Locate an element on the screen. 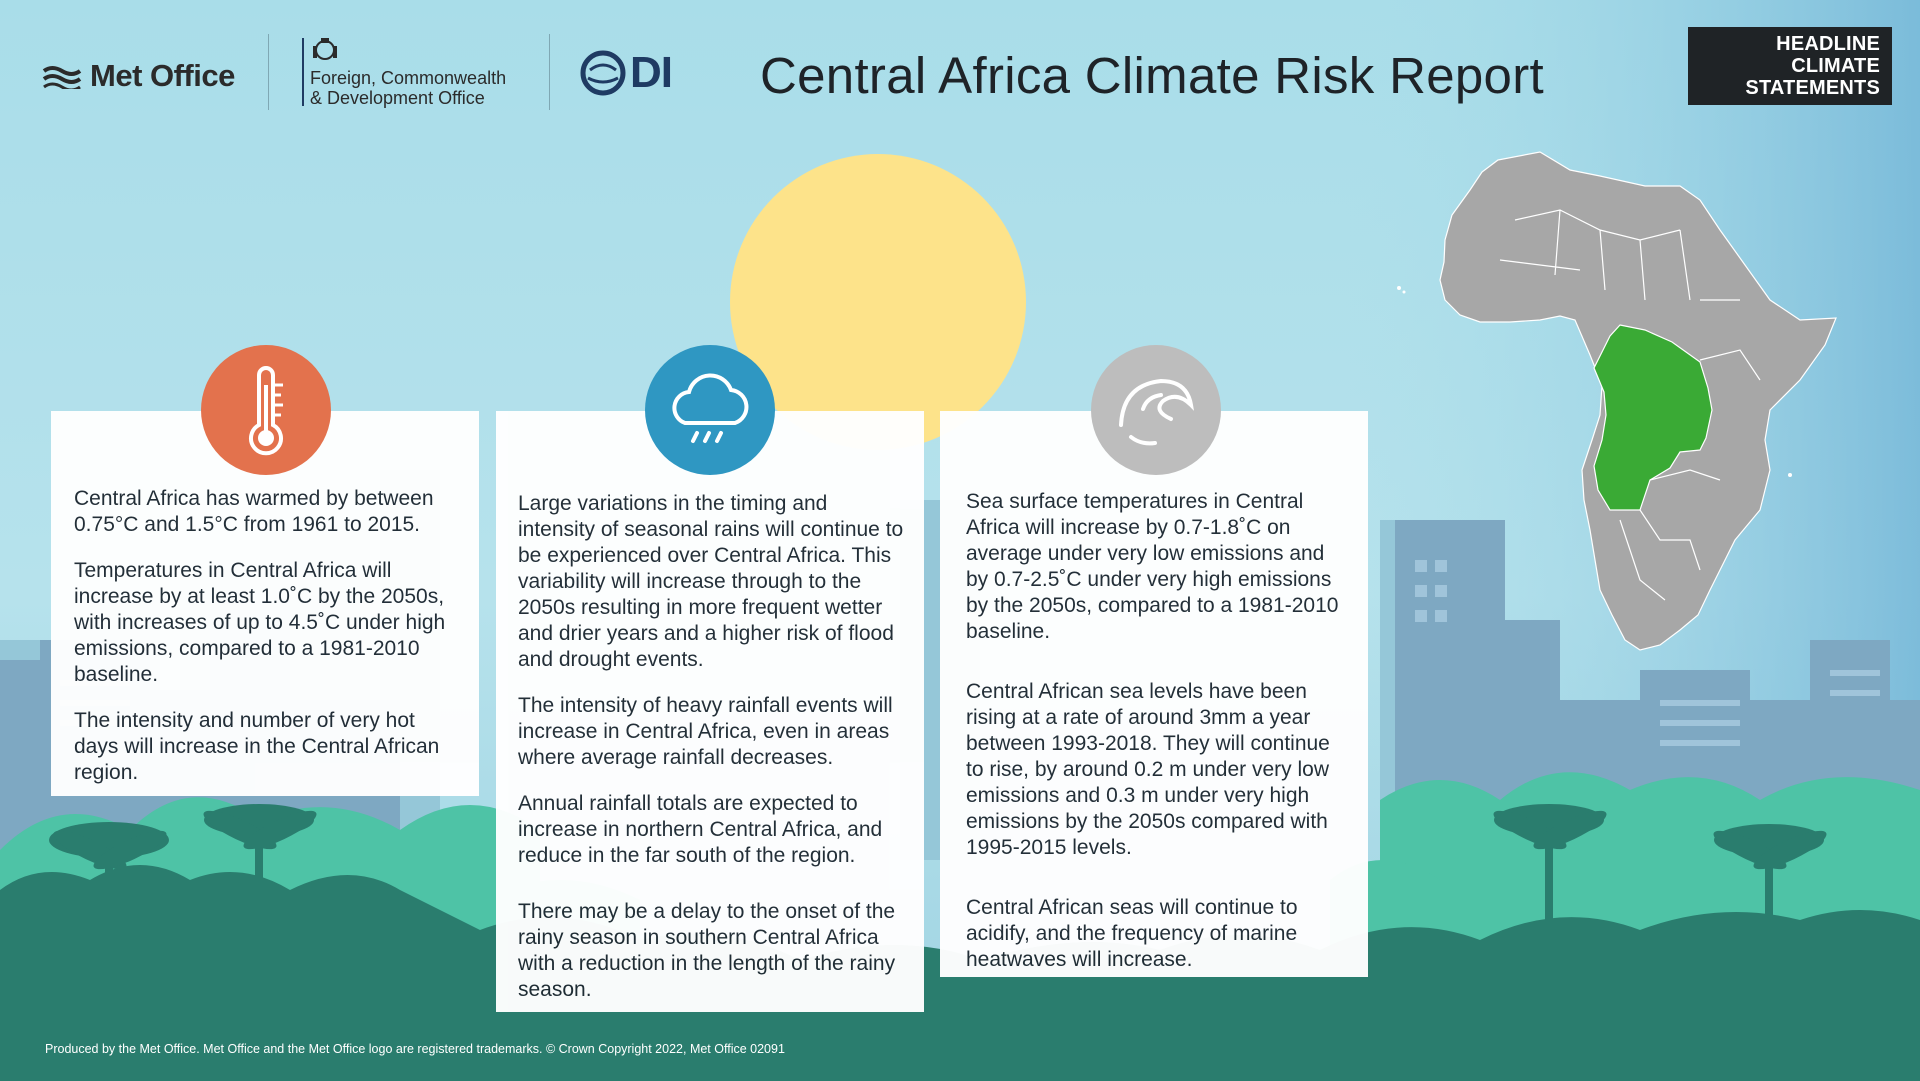  central-africa-region is located at coordinates (1653, 417).